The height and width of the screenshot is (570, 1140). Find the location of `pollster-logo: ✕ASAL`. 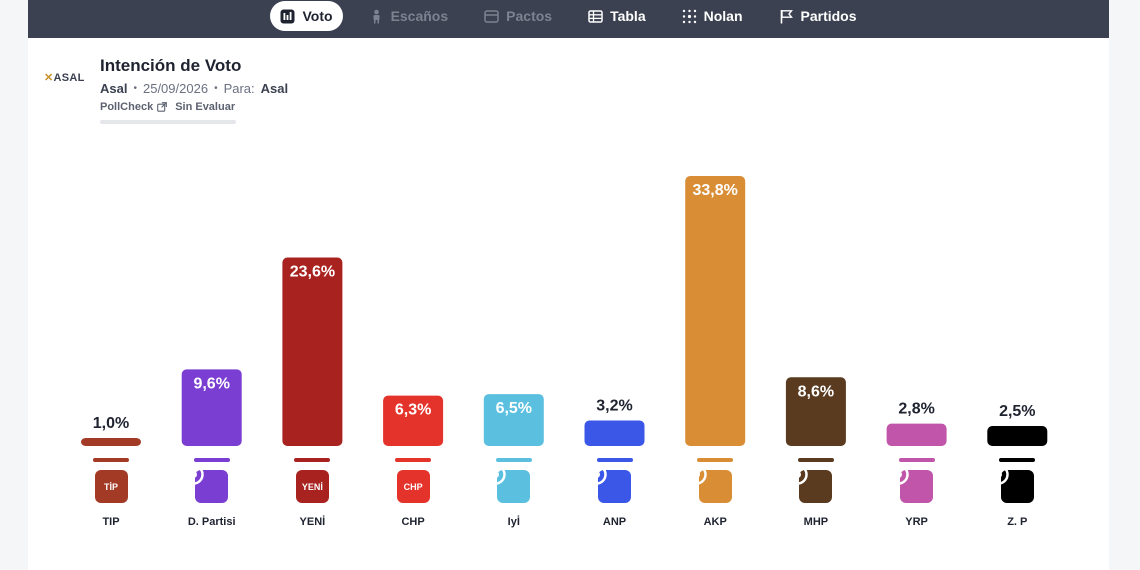

pollster-logo: ✕ASAL is located at coordinates (64, 77).